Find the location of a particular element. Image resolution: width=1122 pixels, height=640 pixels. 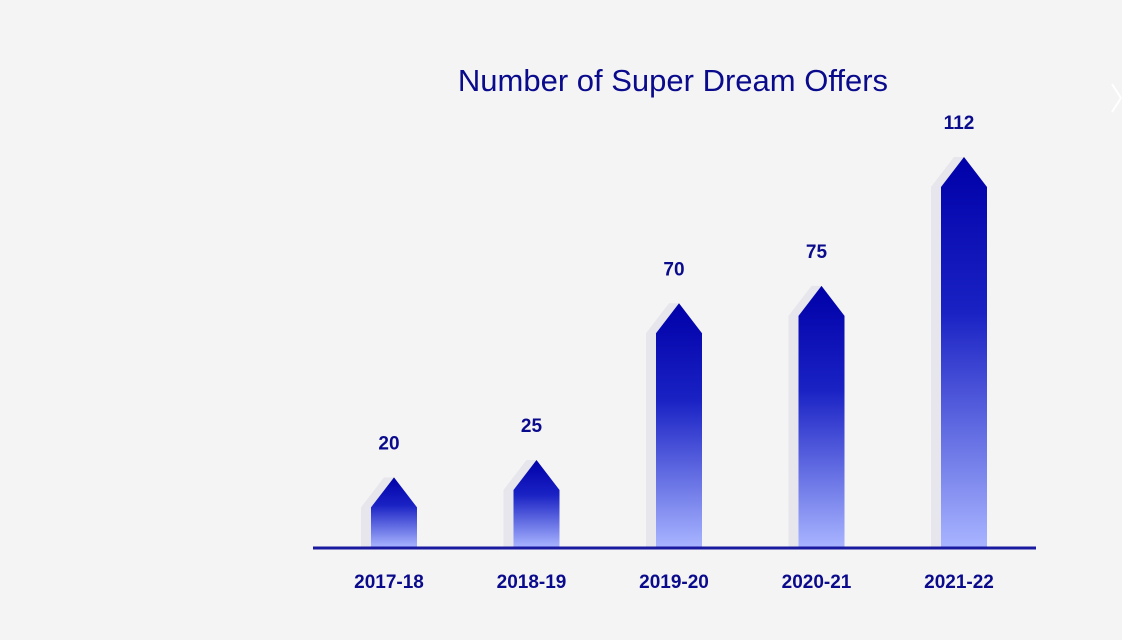

data-label: 112 is located at coordinates (959, 123).